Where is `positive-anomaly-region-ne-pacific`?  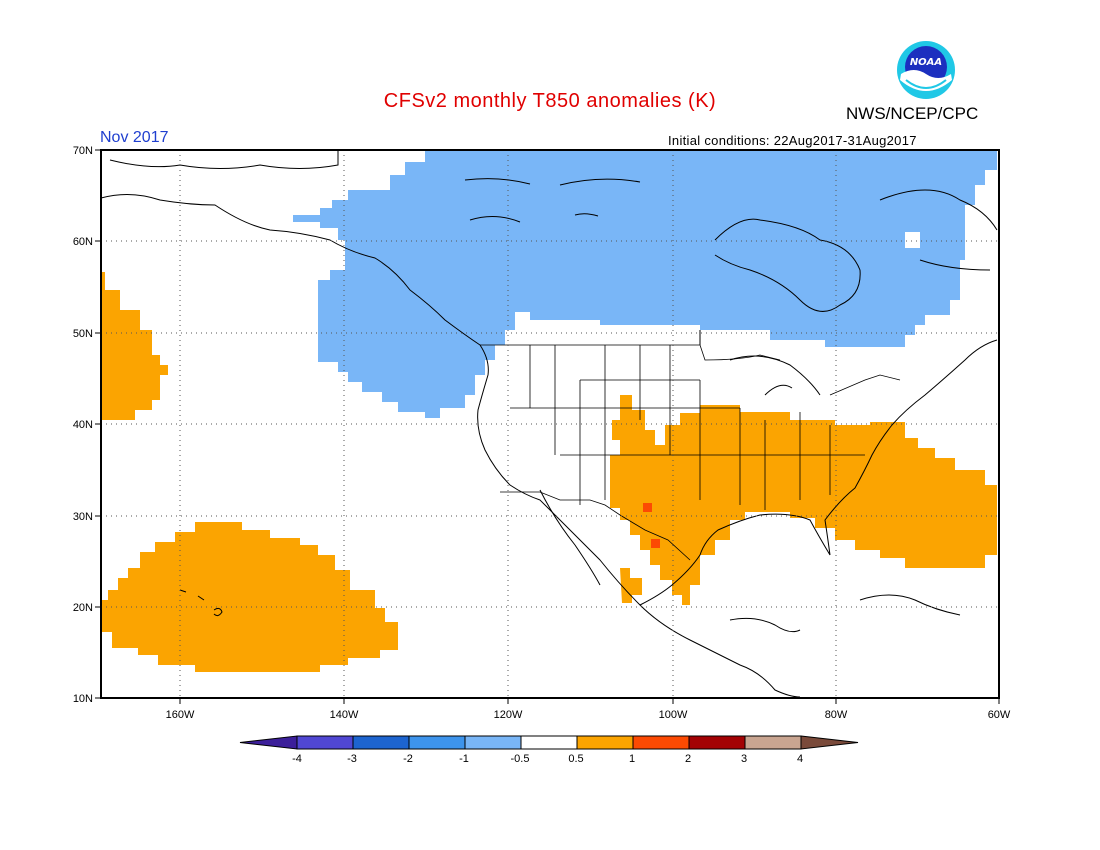
positive-anomaly-region-ne-pacific is located at coordinates (134, 346).